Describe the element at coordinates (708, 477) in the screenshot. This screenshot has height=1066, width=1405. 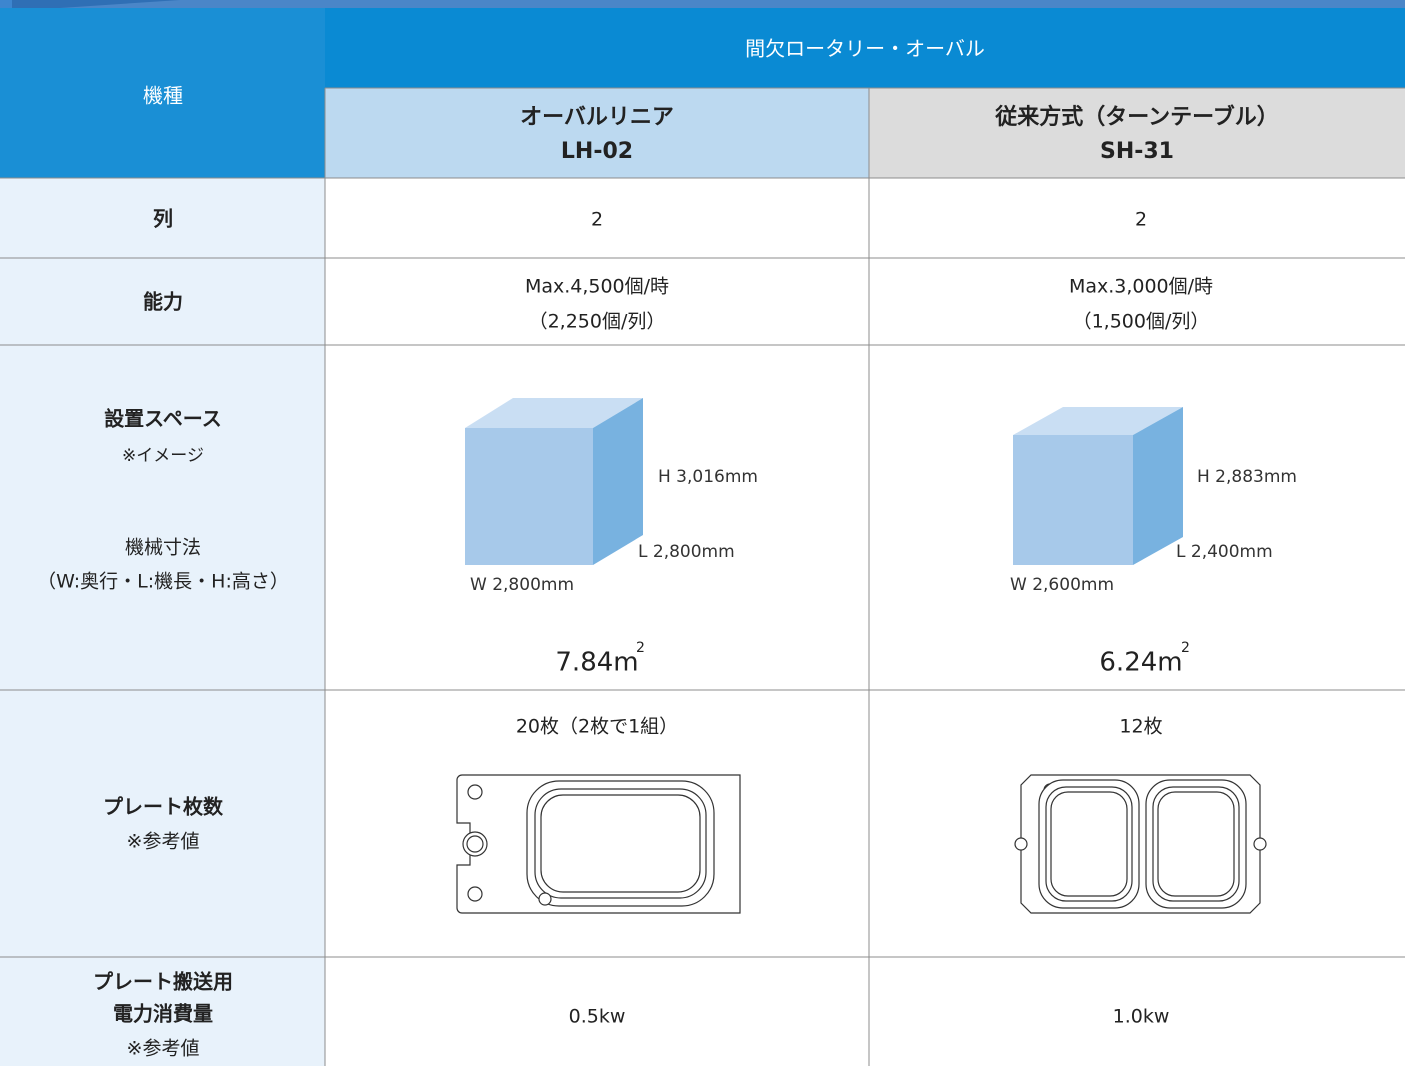
I see `dimension: H 3,016mm` at that location.